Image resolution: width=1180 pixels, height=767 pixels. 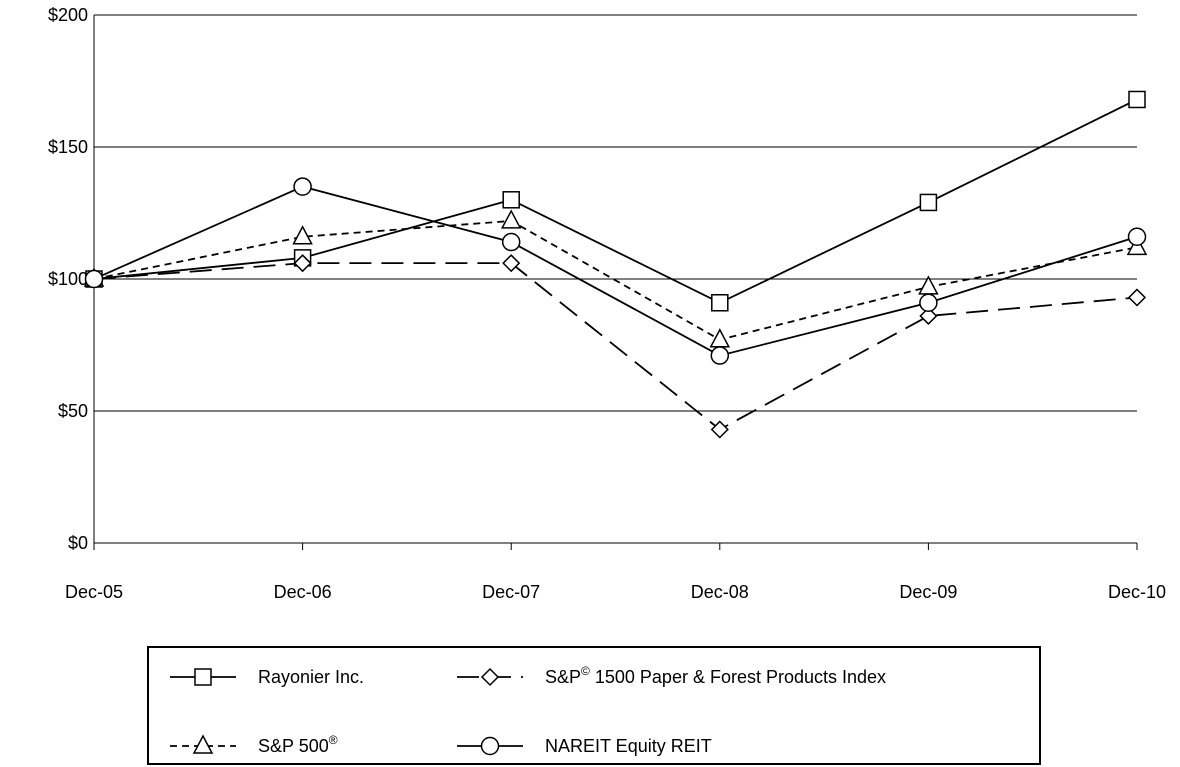 I want to click on y-tick-label: $0, so click(x=78, y=543).